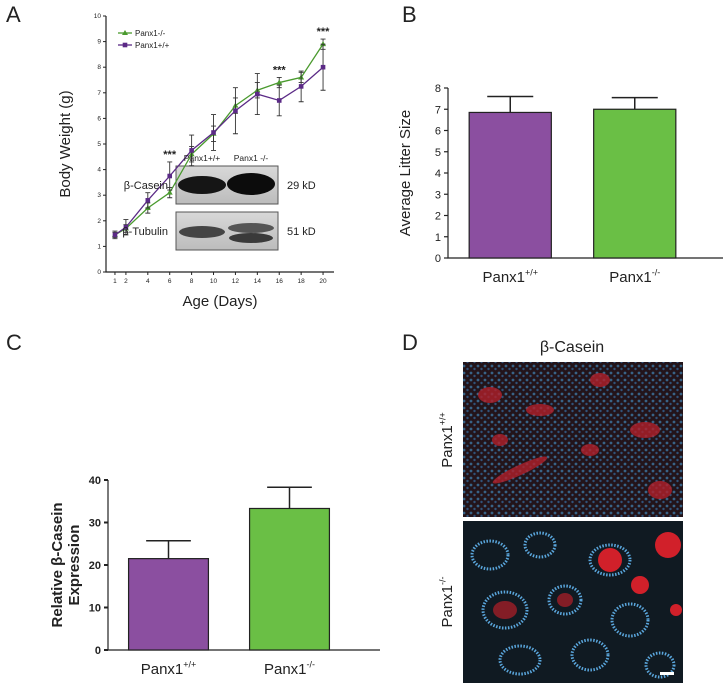 The height and width of the screenshot is (683, 723). What do you see at coordinates (227, 208) in the screenshot?
I see `western-blot` at bounding box center [227, 208].